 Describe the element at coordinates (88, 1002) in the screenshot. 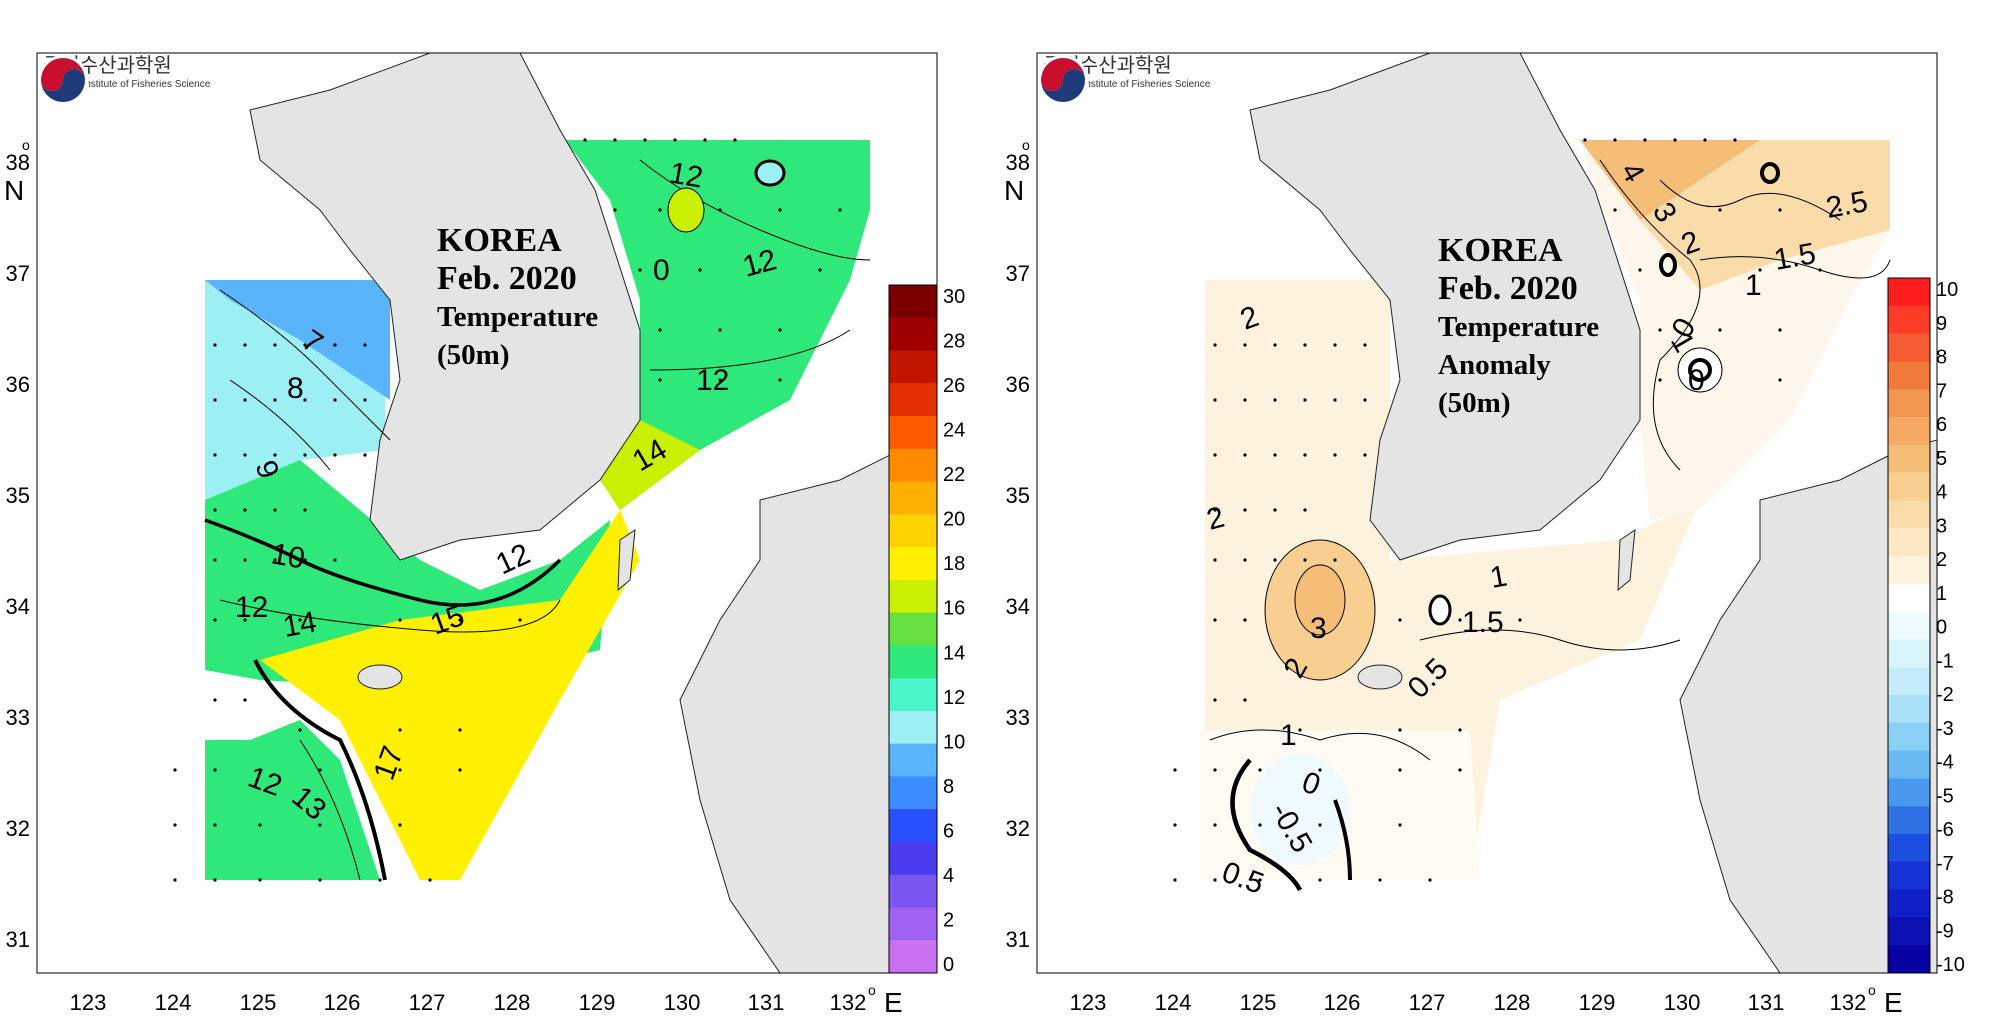

I see `lon-tick-label: 123` at that location.